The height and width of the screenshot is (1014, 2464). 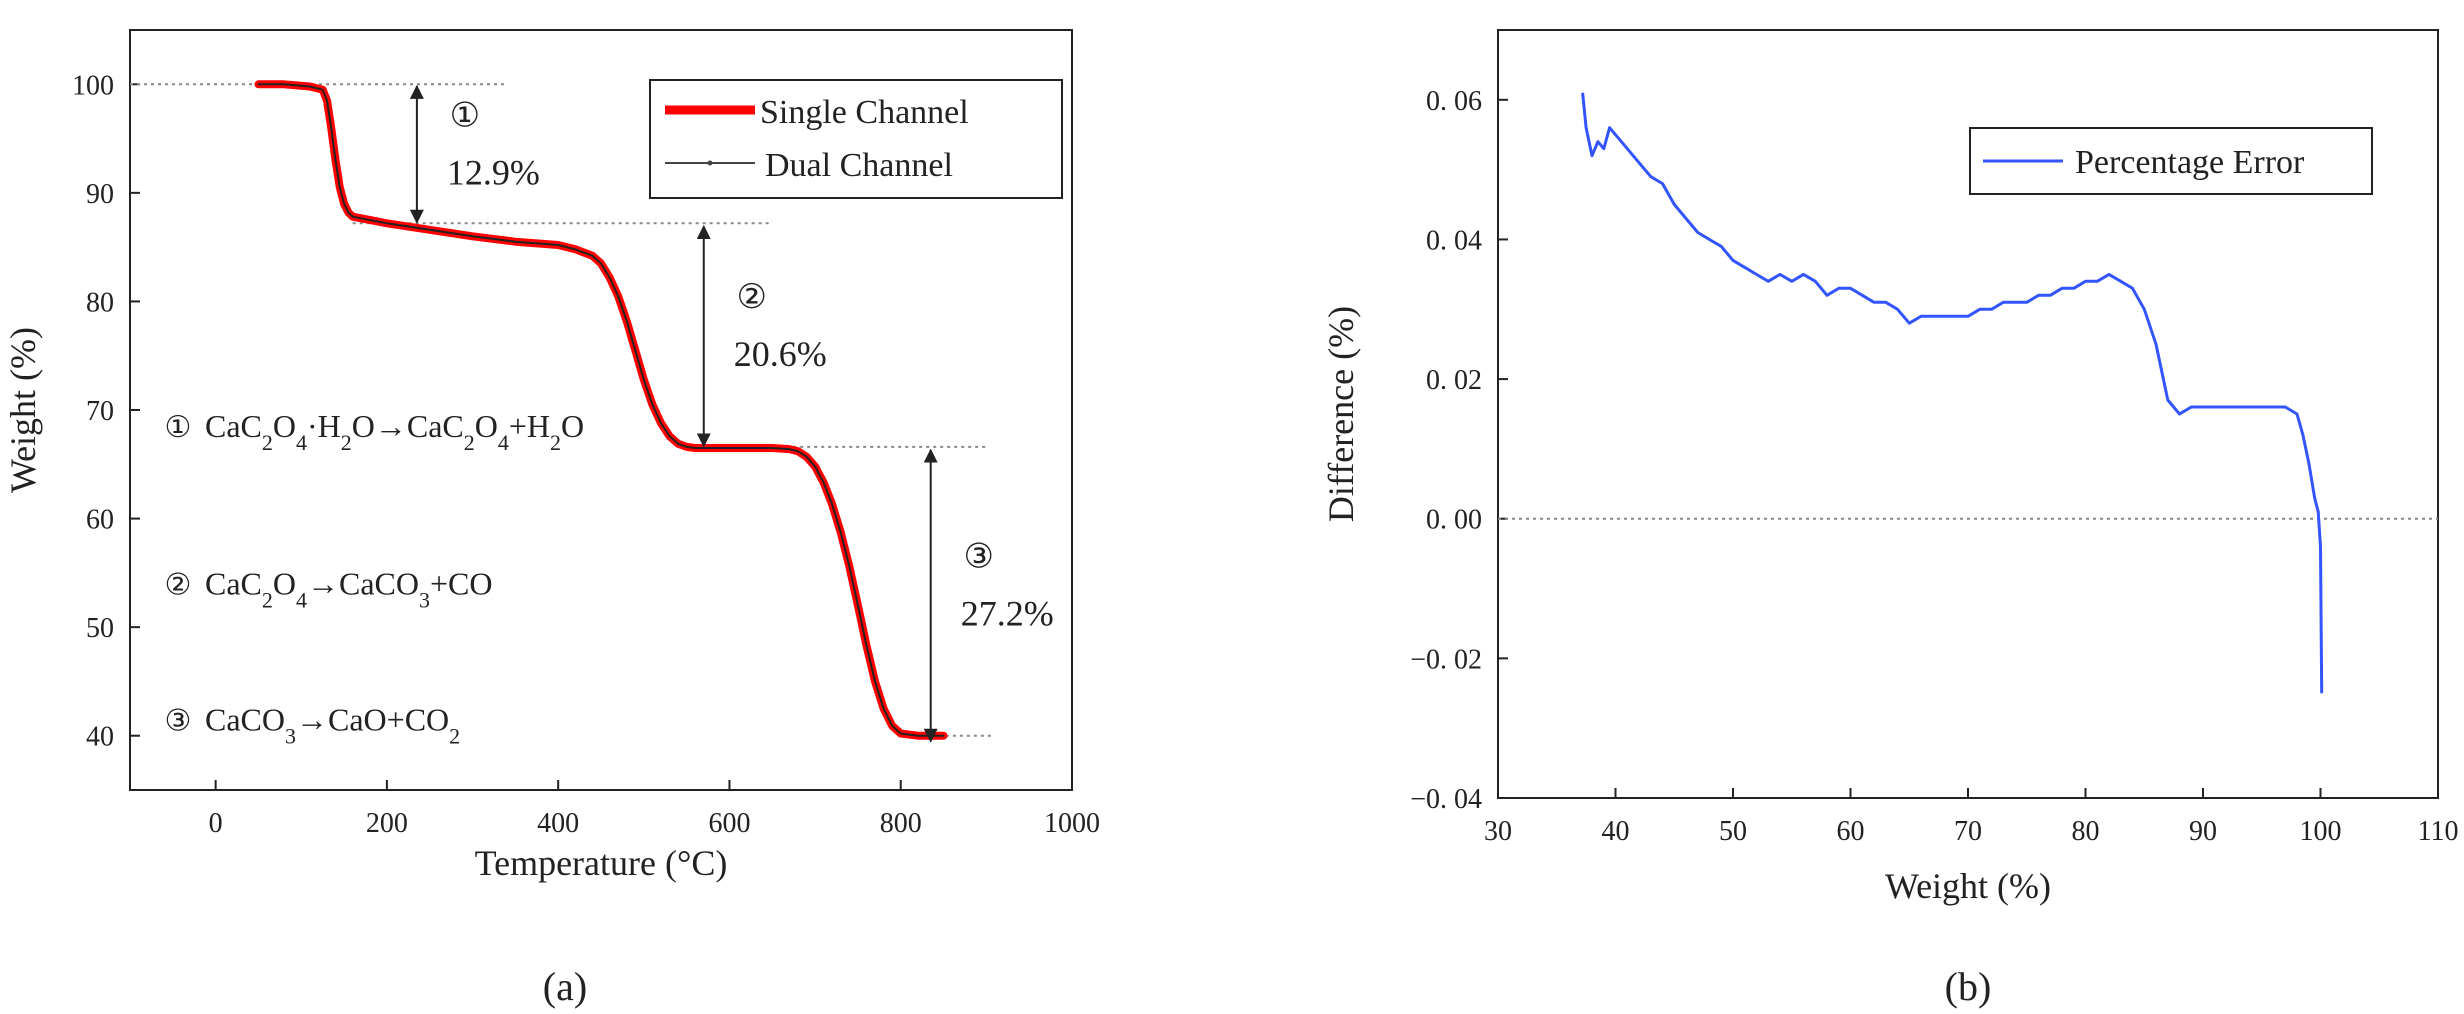 I want to click on y-tick-label: 80, so click(x=100, y=302).